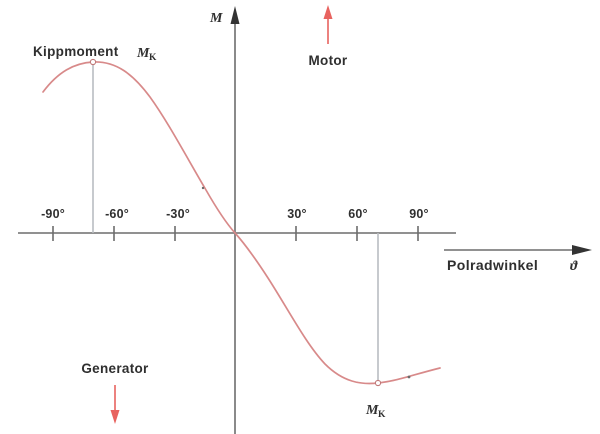 The image size is (600, 434). What do you see at coordinates (492, 265) in the screenshot?
I see `x-axis-name: Polradwinkel` at bounding box center [492, 265].